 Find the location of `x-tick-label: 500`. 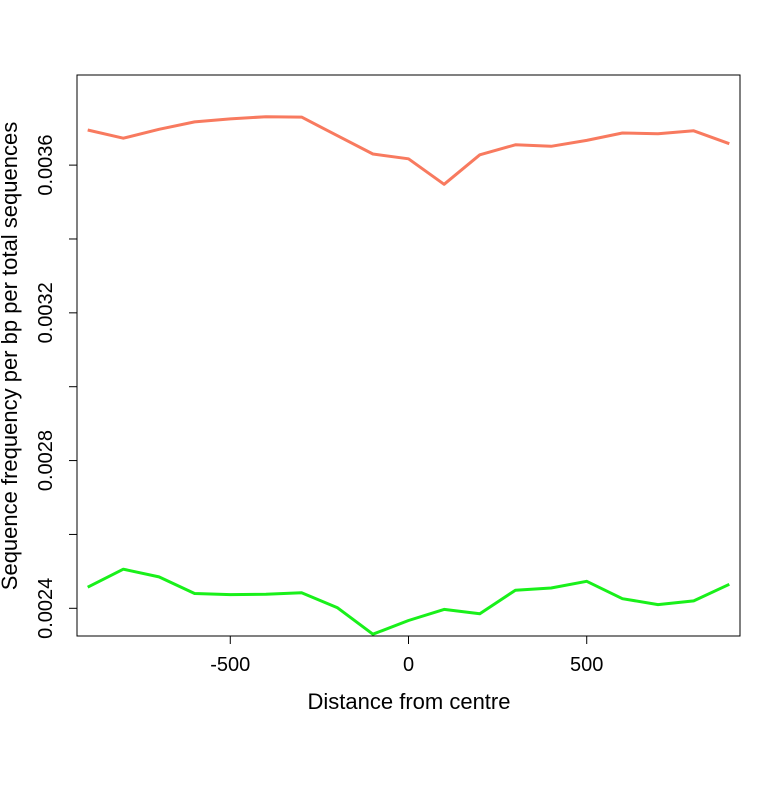

x-tick-label: 500 is located at coordinates (586, 665).